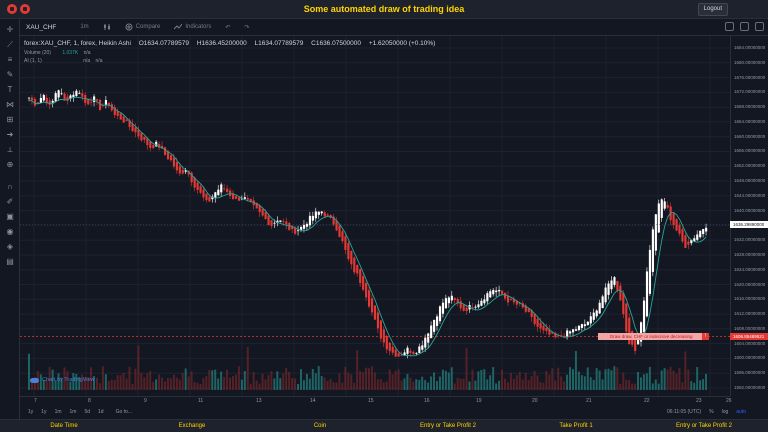 The height and width of the screenshot is (432, 768). Describe the element at coordinates (10, 164) in the screenshot. I see `zoom-icon: ⊕` at that location.